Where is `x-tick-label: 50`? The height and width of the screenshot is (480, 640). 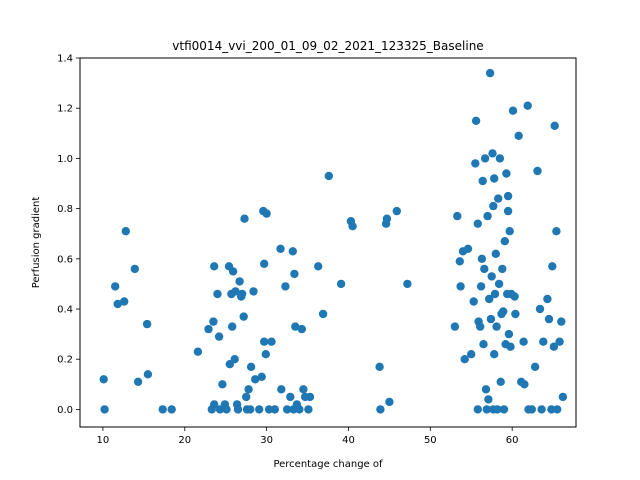 x-tick-label: 50 is located at coordinates (430, 440).